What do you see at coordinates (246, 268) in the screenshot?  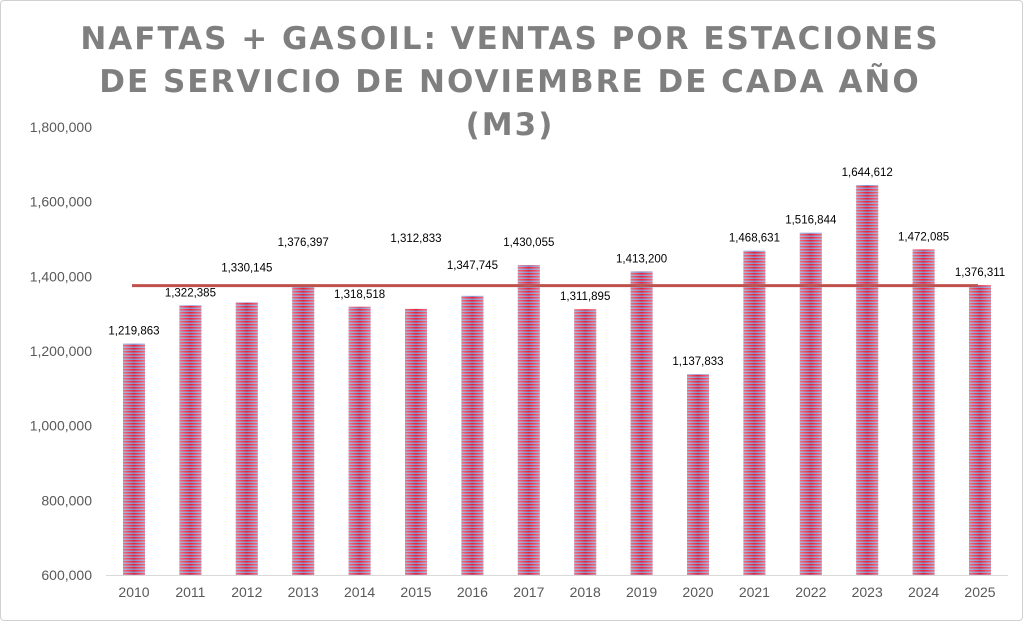 I see `data-label: 1,330,145` at bounding box center [246, 268].